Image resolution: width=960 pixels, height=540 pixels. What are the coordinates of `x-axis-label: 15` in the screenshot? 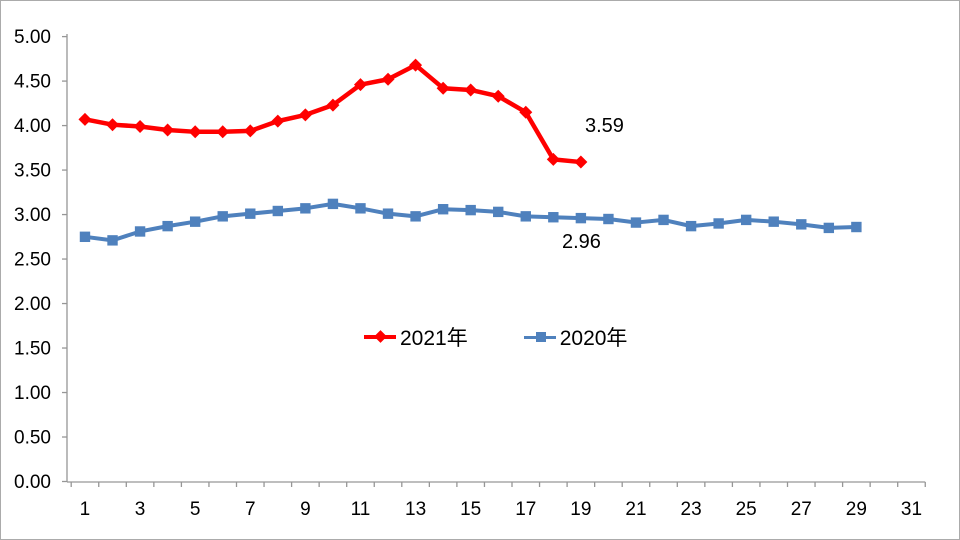 It's located at (470, 509).